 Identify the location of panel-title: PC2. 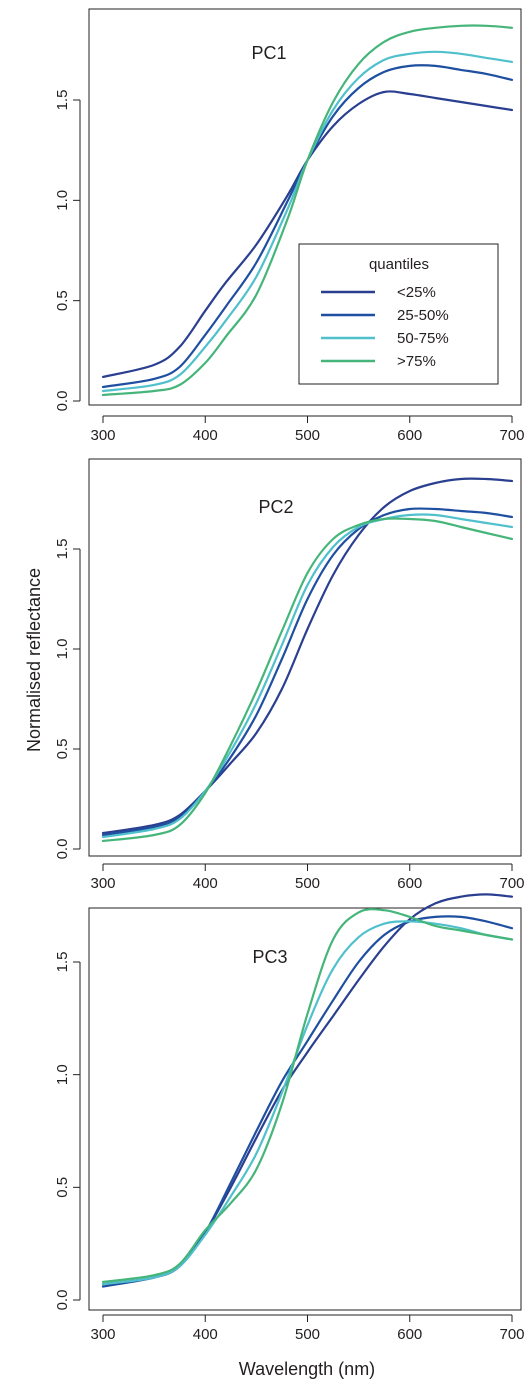
(275, 507).